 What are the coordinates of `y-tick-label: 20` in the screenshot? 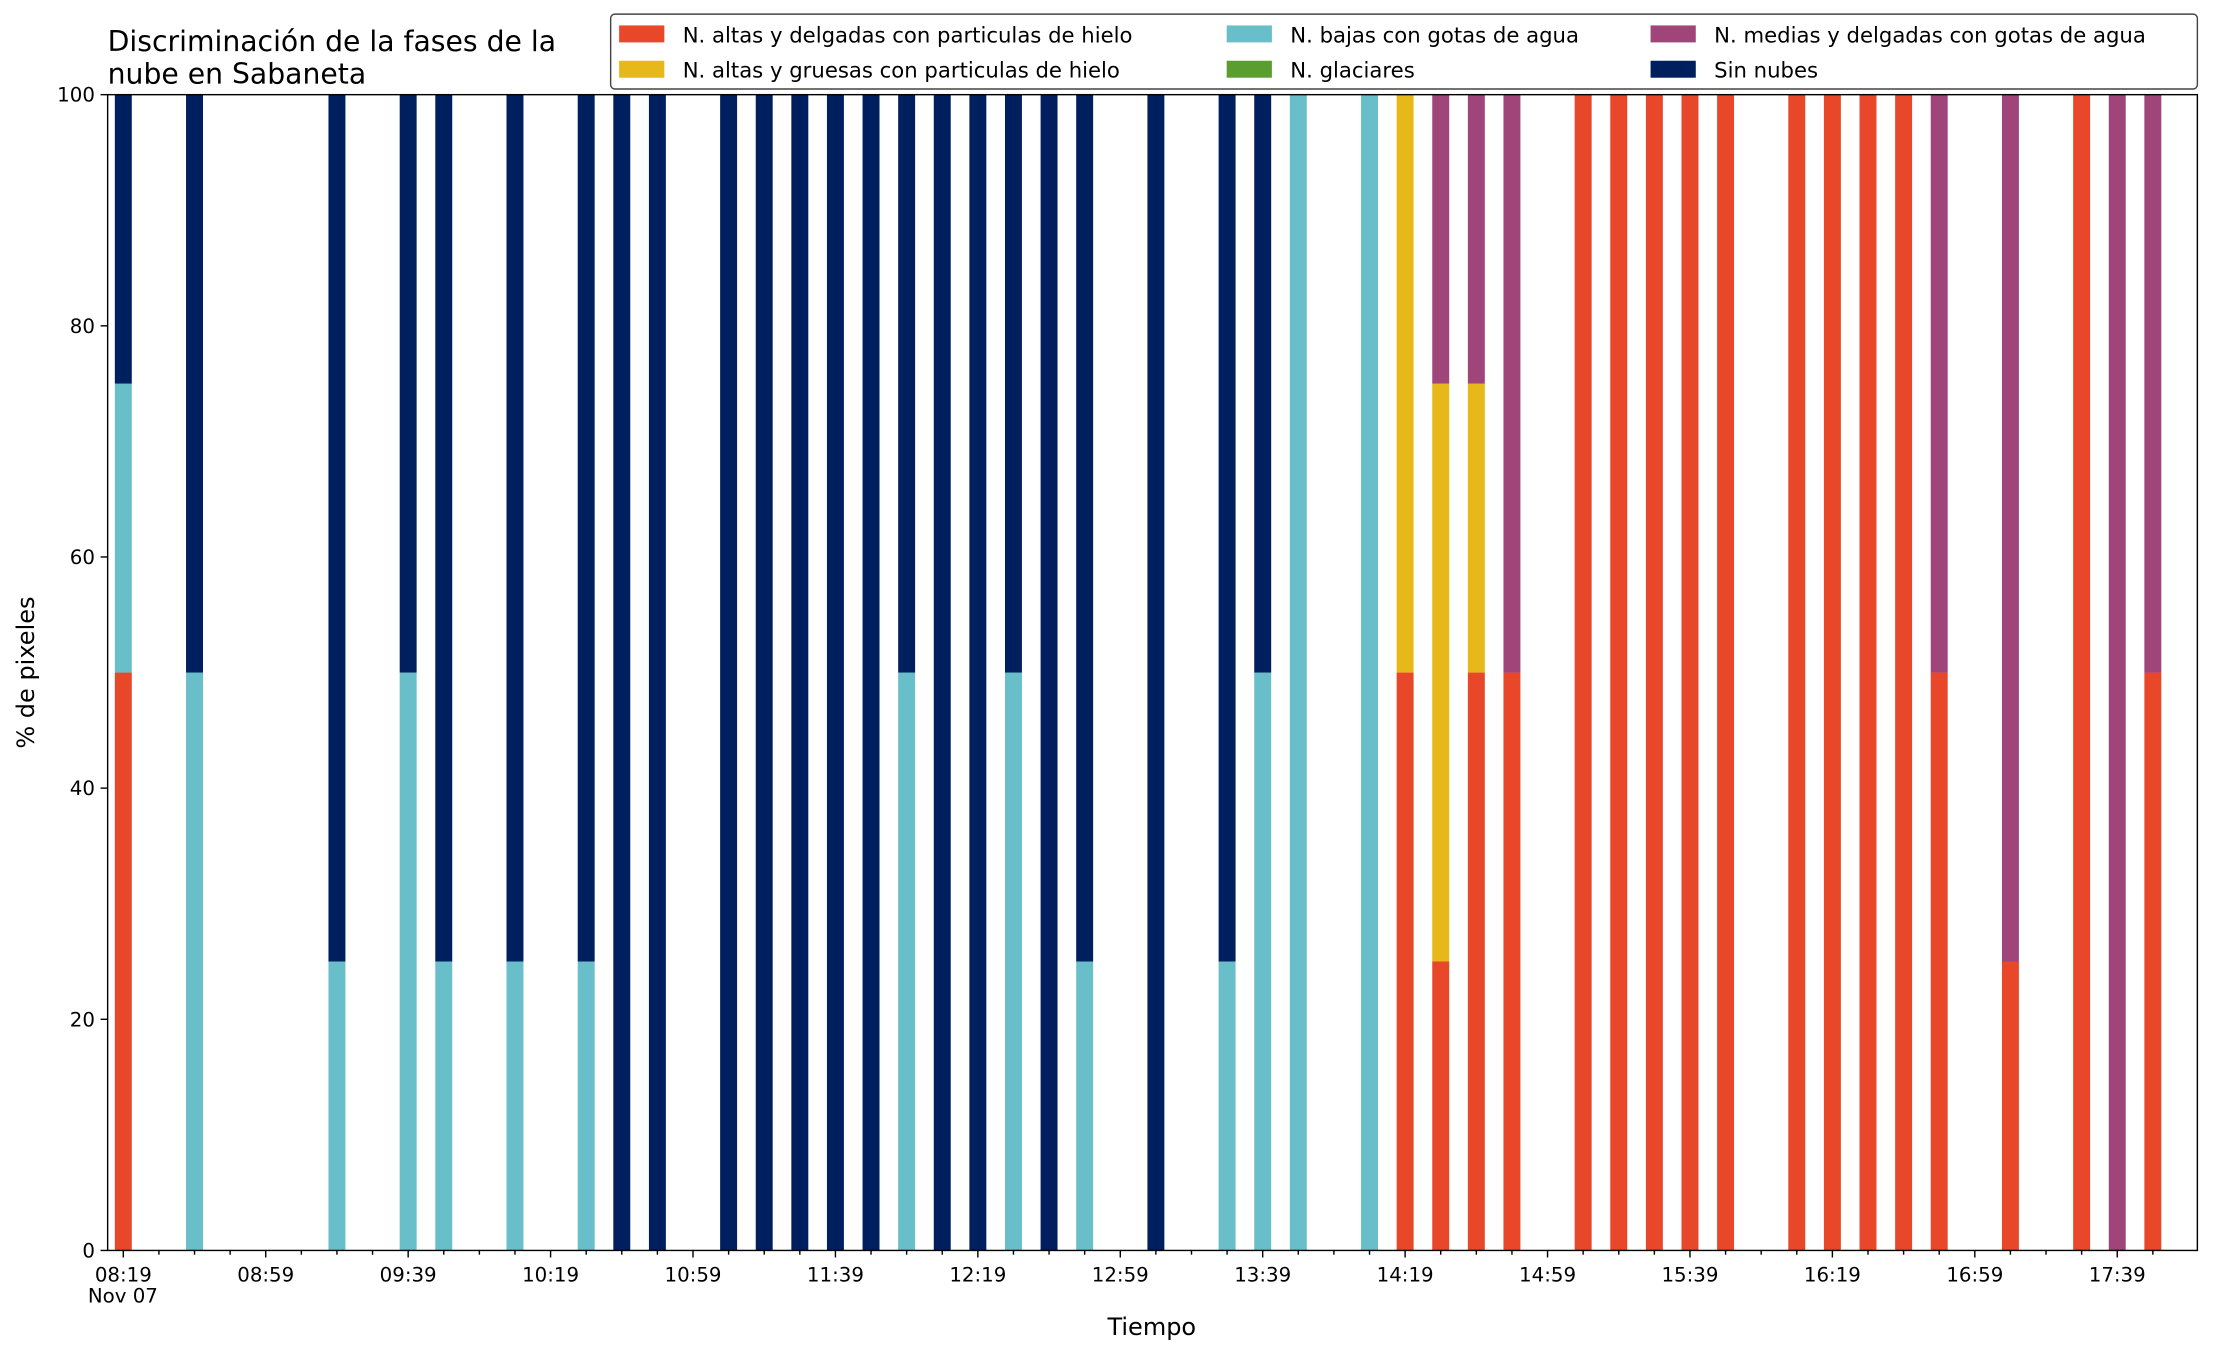 It's located at (82, 1019).